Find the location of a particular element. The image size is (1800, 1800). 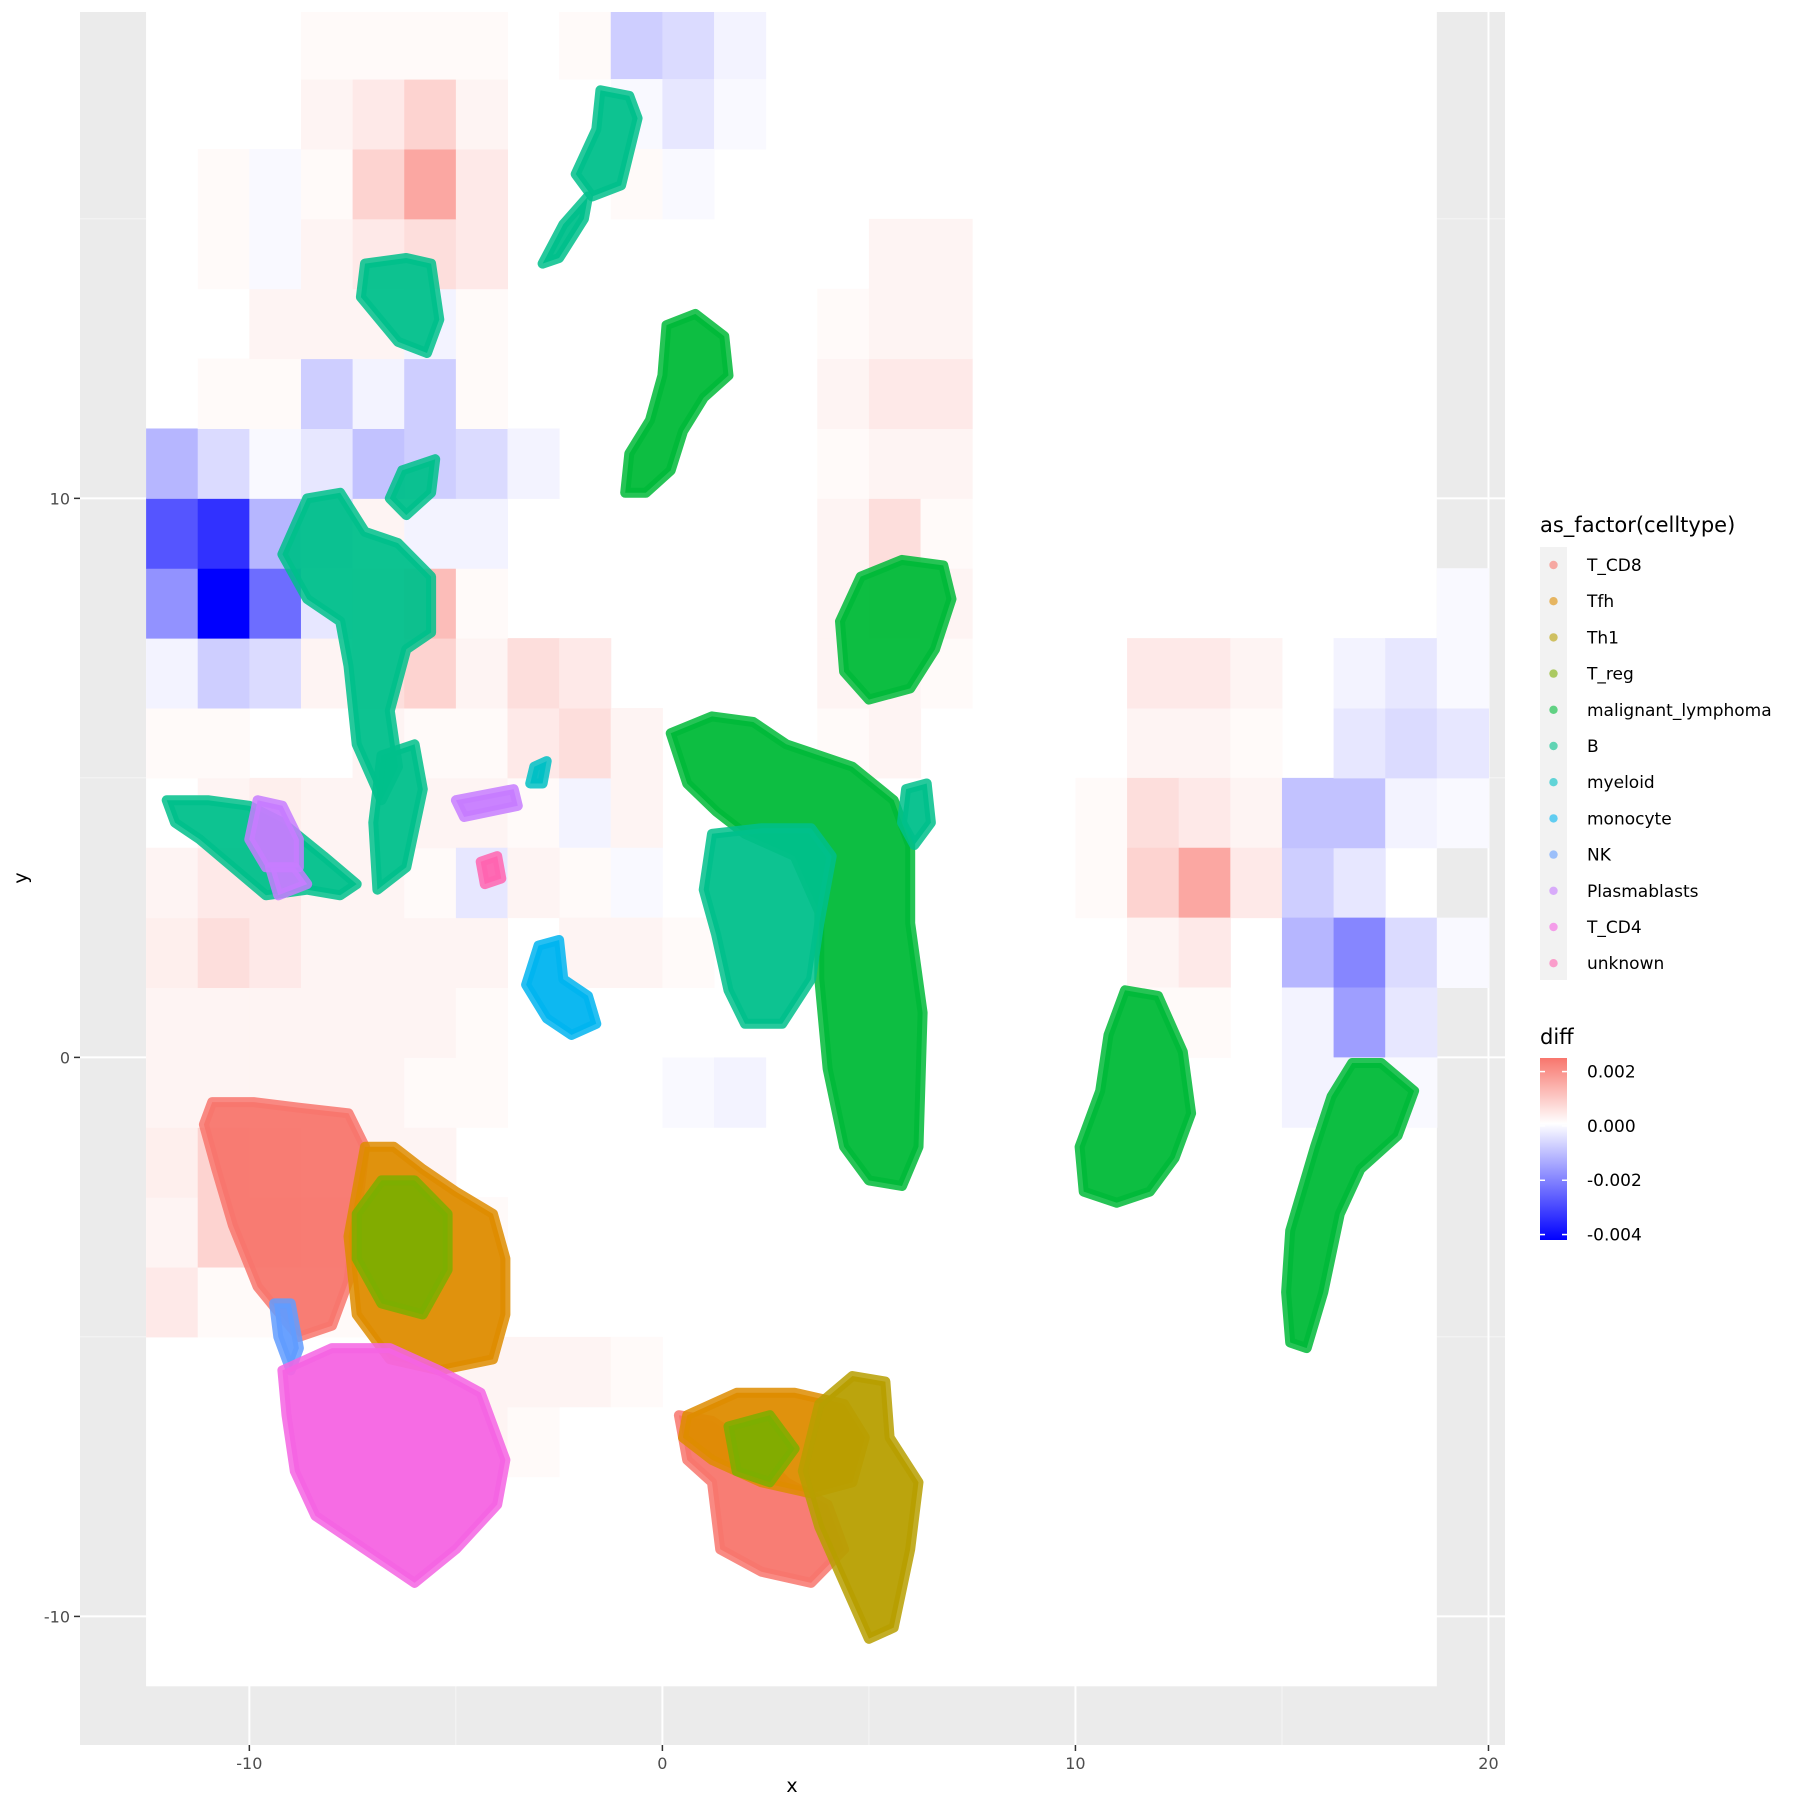

legend-item-label: Th1 is located at coordinates (1602, 638).